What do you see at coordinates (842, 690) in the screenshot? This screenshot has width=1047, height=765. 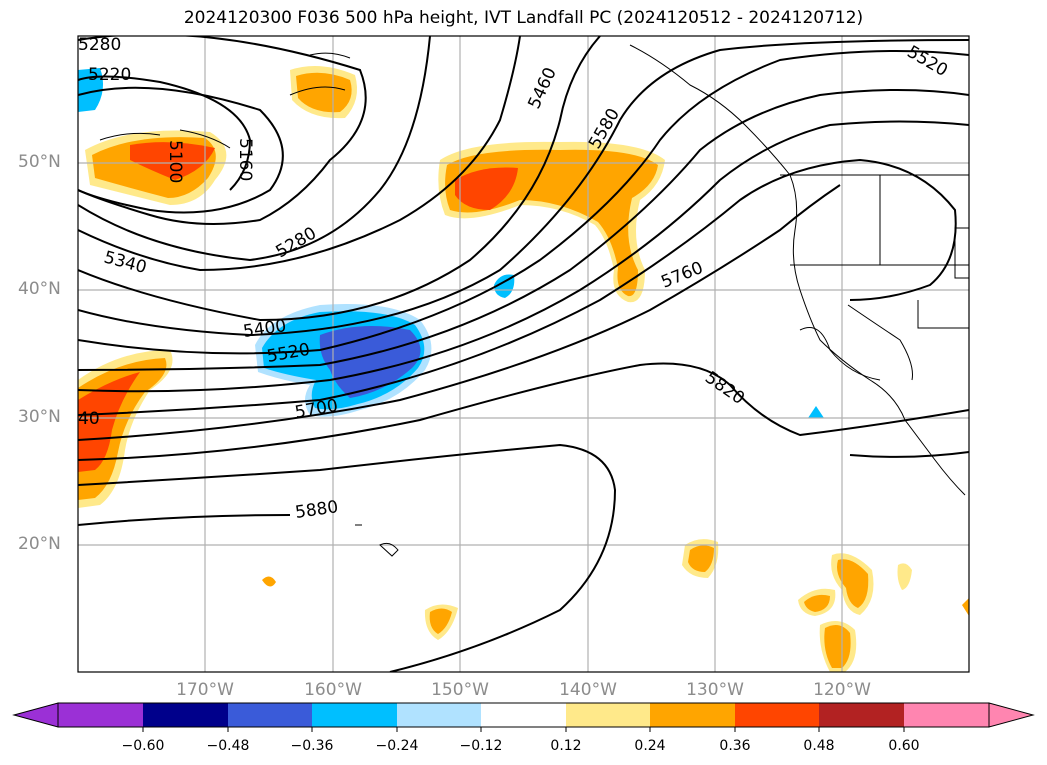 I see `lon-label-120w: 120°W` at bounding box center [842, 690].